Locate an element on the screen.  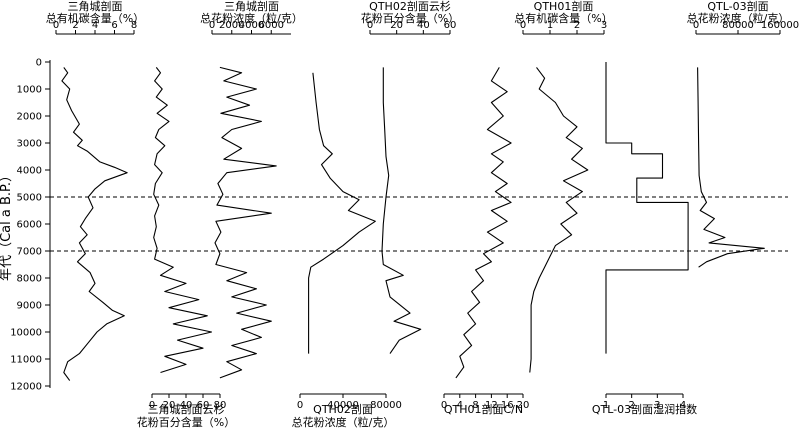
series-line-p8 is located at coordinates (647, 208).